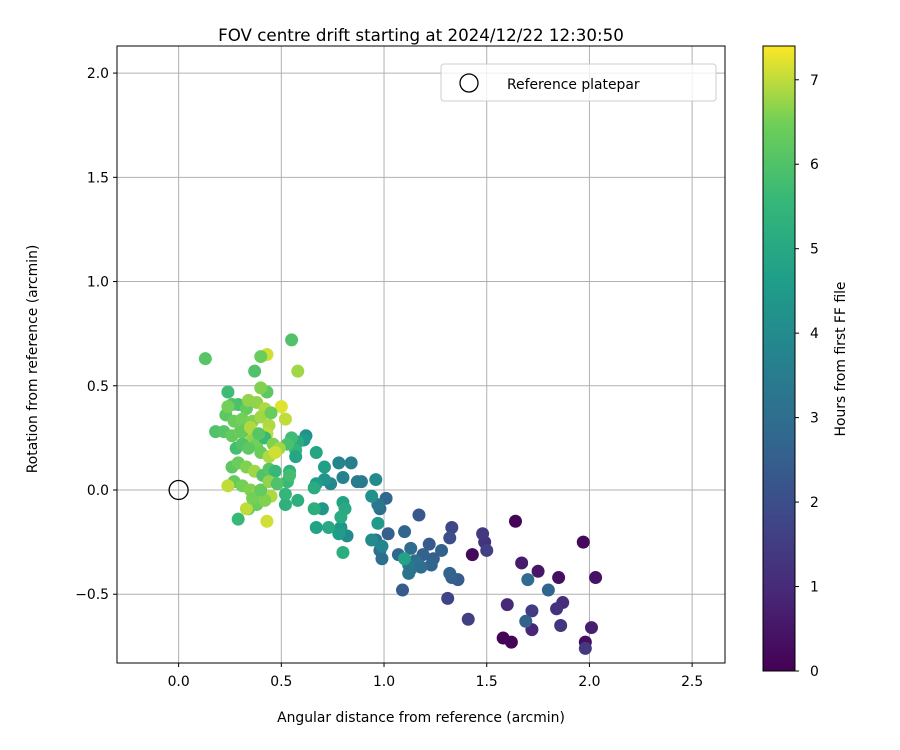 This screenshot has width=900, height=750. Describe the element at coordinates (281, 682) in the screenshot. I see `x-tick-label: 0.5` at that location.